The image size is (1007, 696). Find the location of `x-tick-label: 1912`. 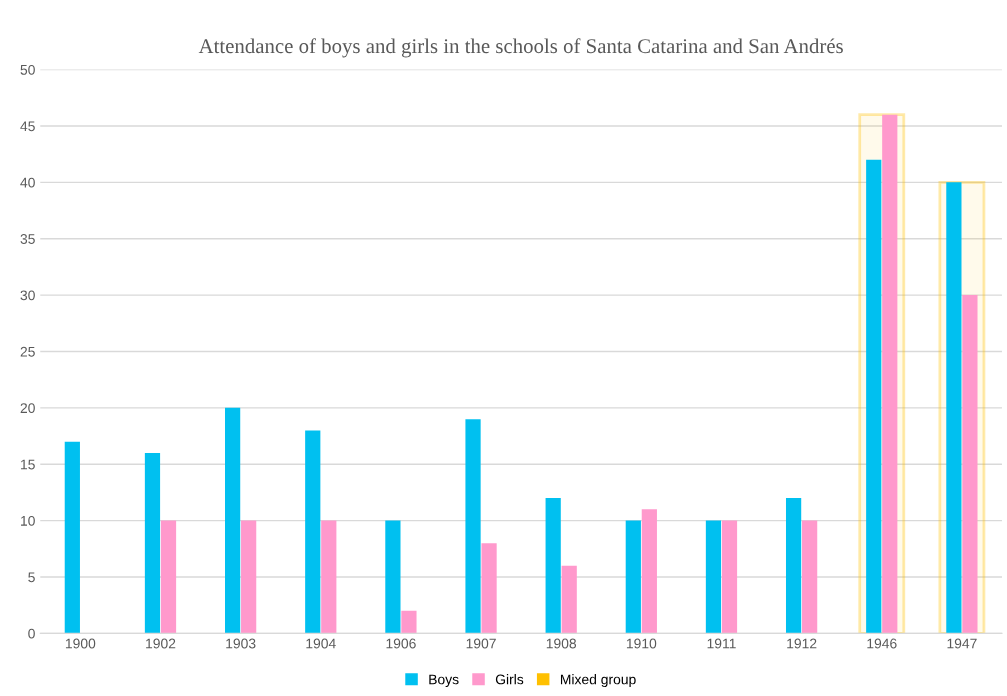

x-tick-label: 1912 is located at coordinates (802, 643).